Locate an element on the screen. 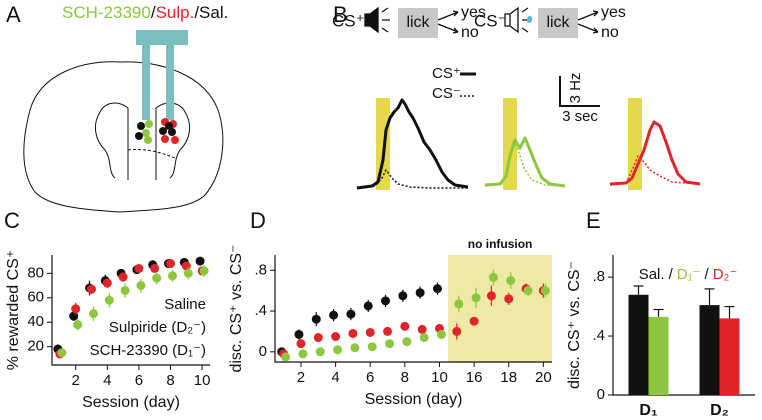 The image size is (762, 420). drug-legend: SCH-23390/Sulp./Sal. is located at coordinates (145, 12).